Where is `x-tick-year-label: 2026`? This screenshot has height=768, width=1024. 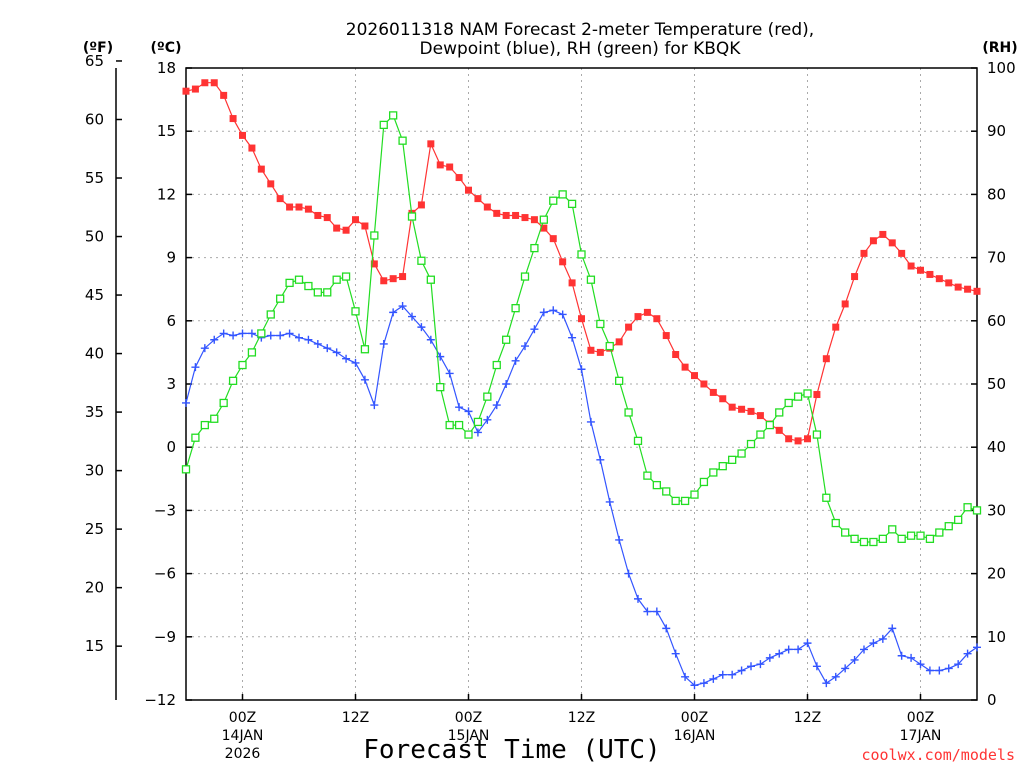
x-tick-year-label: 2026 is located at coordinates (243, 754).